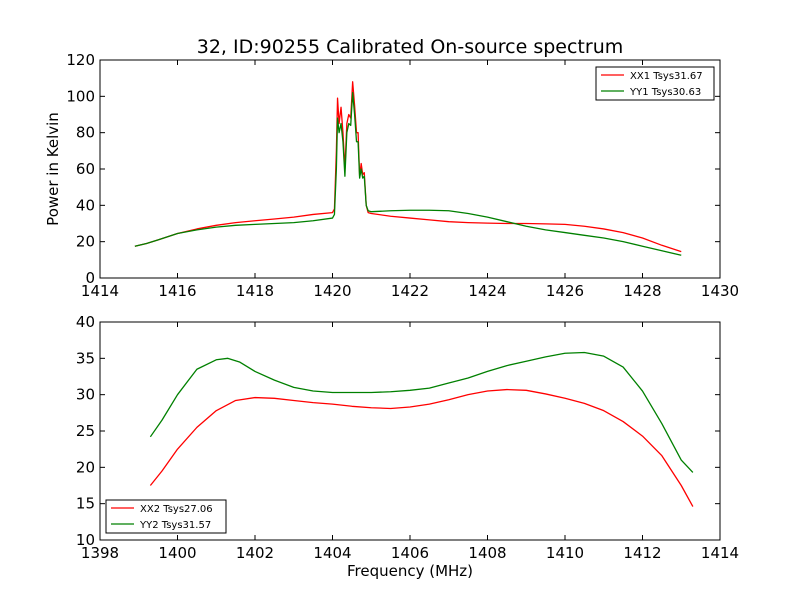  I want to click on x-tick-label: 1426, so click(565, 291).